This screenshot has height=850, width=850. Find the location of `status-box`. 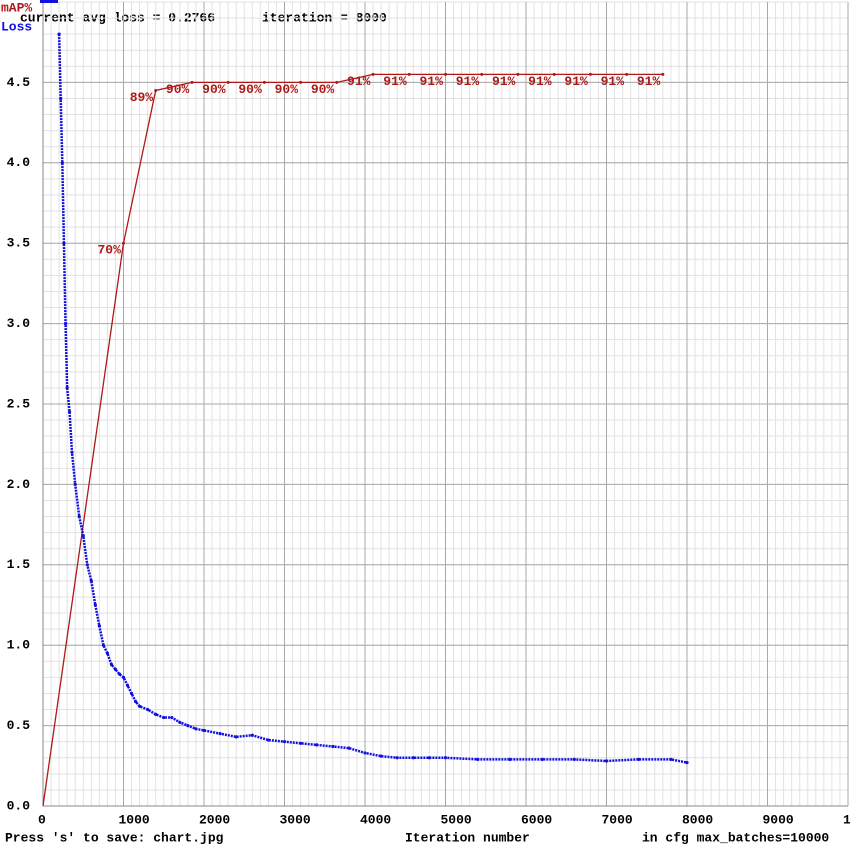

status-box is located at coordinates (211, 17).